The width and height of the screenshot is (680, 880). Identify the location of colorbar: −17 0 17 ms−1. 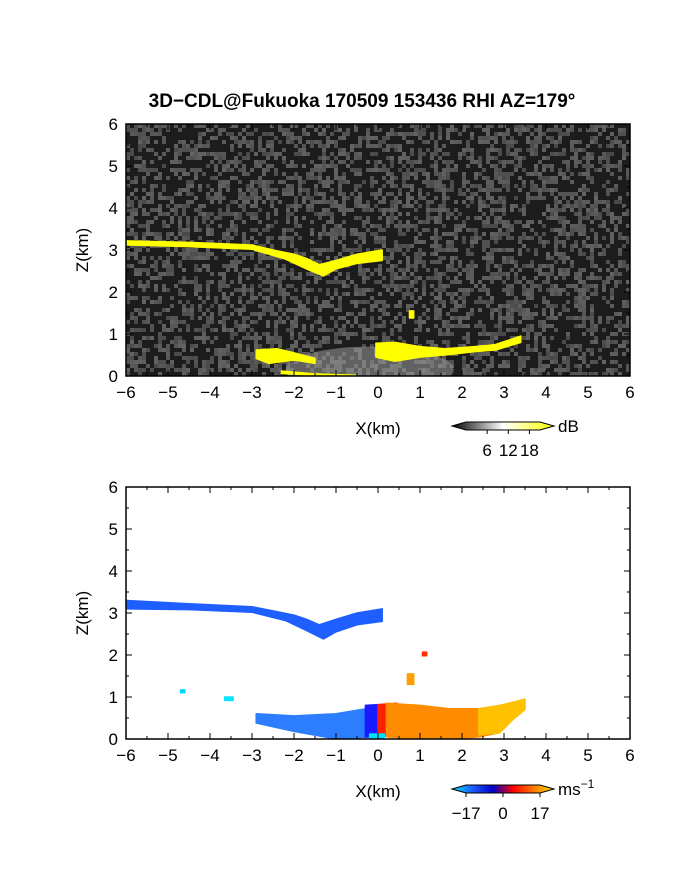
(522, 800).